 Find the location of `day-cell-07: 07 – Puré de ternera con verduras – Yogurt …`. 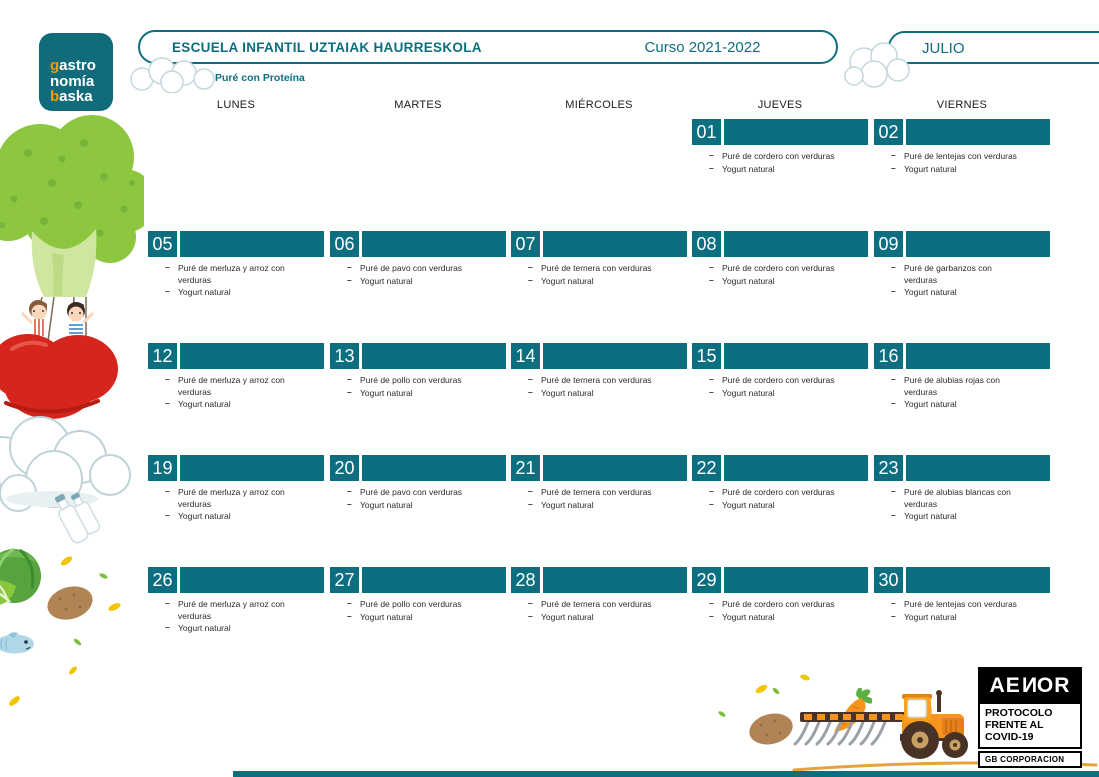

day-cell-07: 07 – Puré de ternera con verduras – Yogurt … is located at coordinates (599, 283).